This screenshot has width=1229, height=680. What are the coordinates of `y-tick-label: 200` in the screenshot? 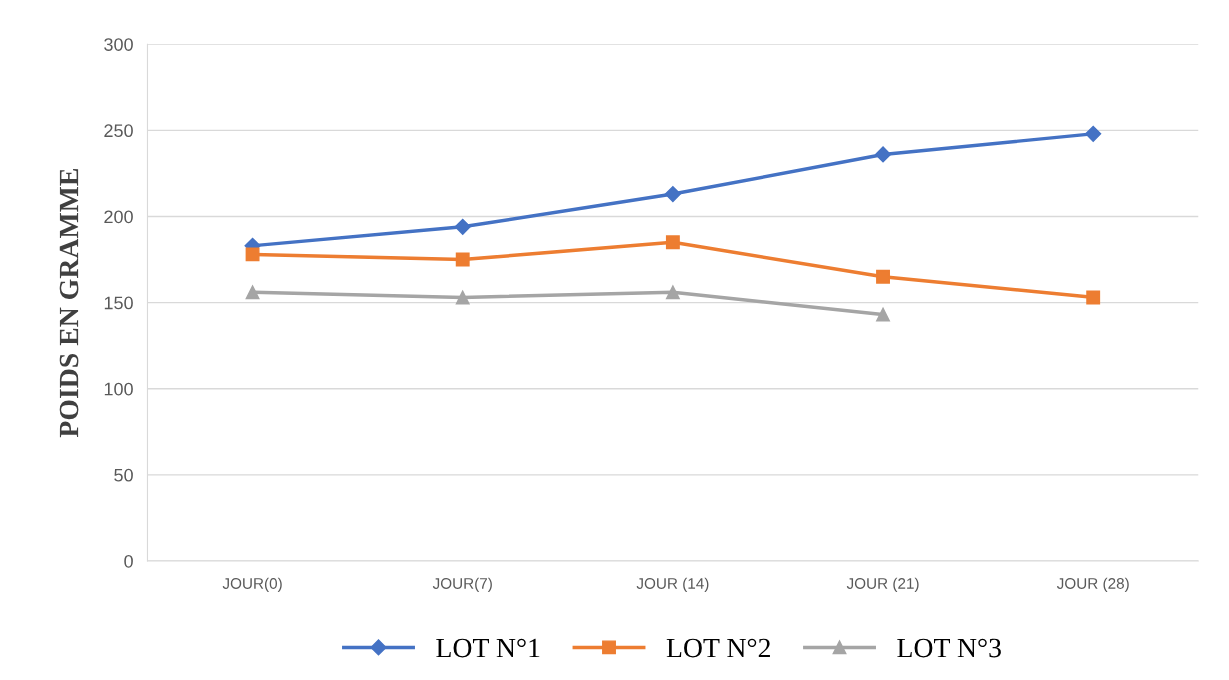 It's located at (118, 217).